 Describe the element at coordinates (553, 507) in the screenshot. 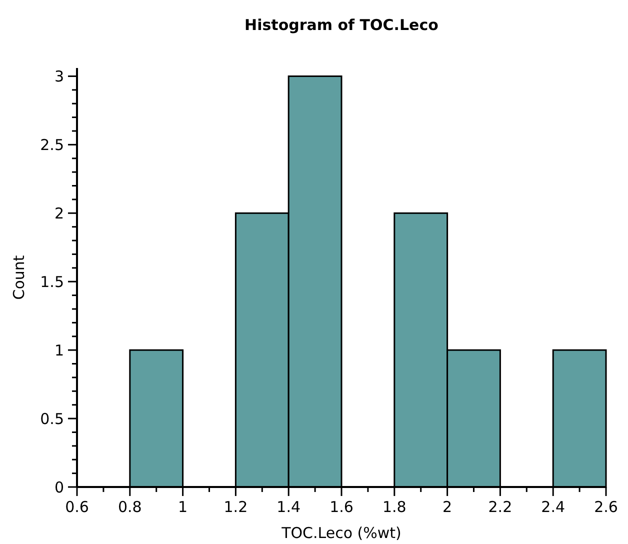

I see `x-tick-label: 2.4` at that location.